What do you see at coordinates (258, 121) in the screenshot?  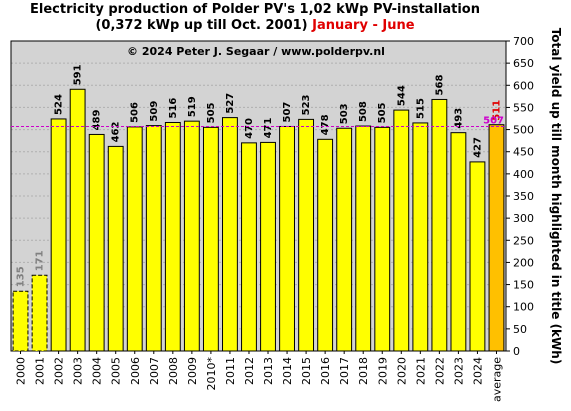 I see `reference-line: 507` at bounding box center [258, 121].